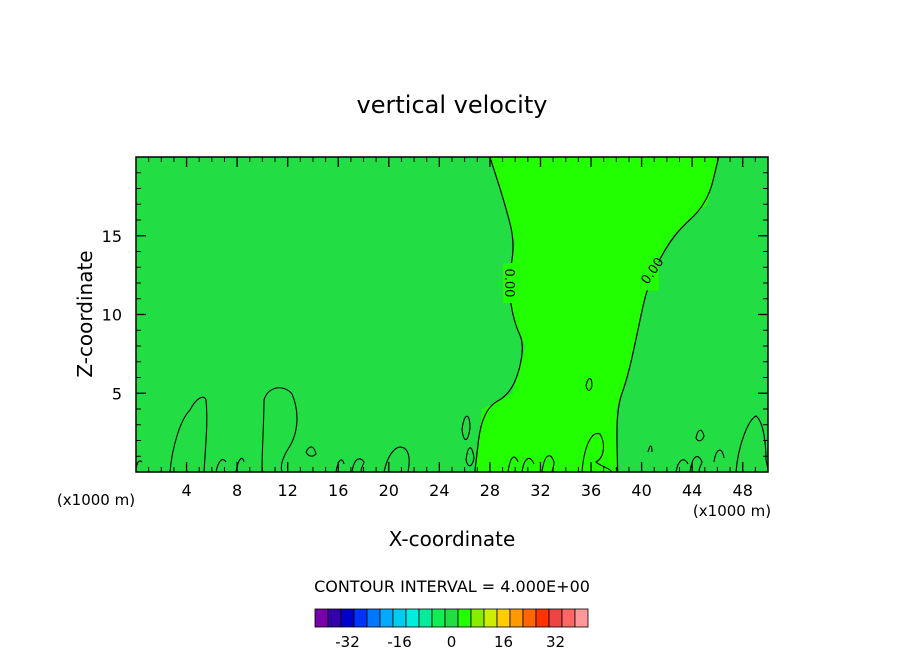 This screenshot has width=904, height=654. I want to click on x-tick-label: 24, so click(439, 490).